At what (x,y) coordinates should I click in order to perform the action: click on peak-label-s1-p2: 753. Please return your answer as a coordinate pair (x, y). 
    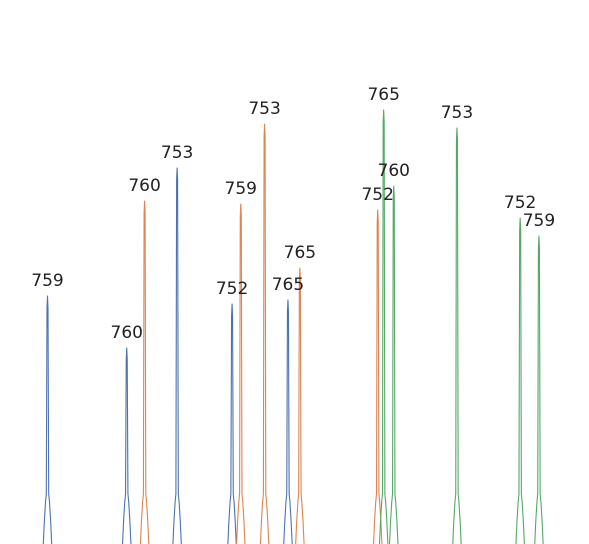
    Looking at the image, I should click on (264, 109).